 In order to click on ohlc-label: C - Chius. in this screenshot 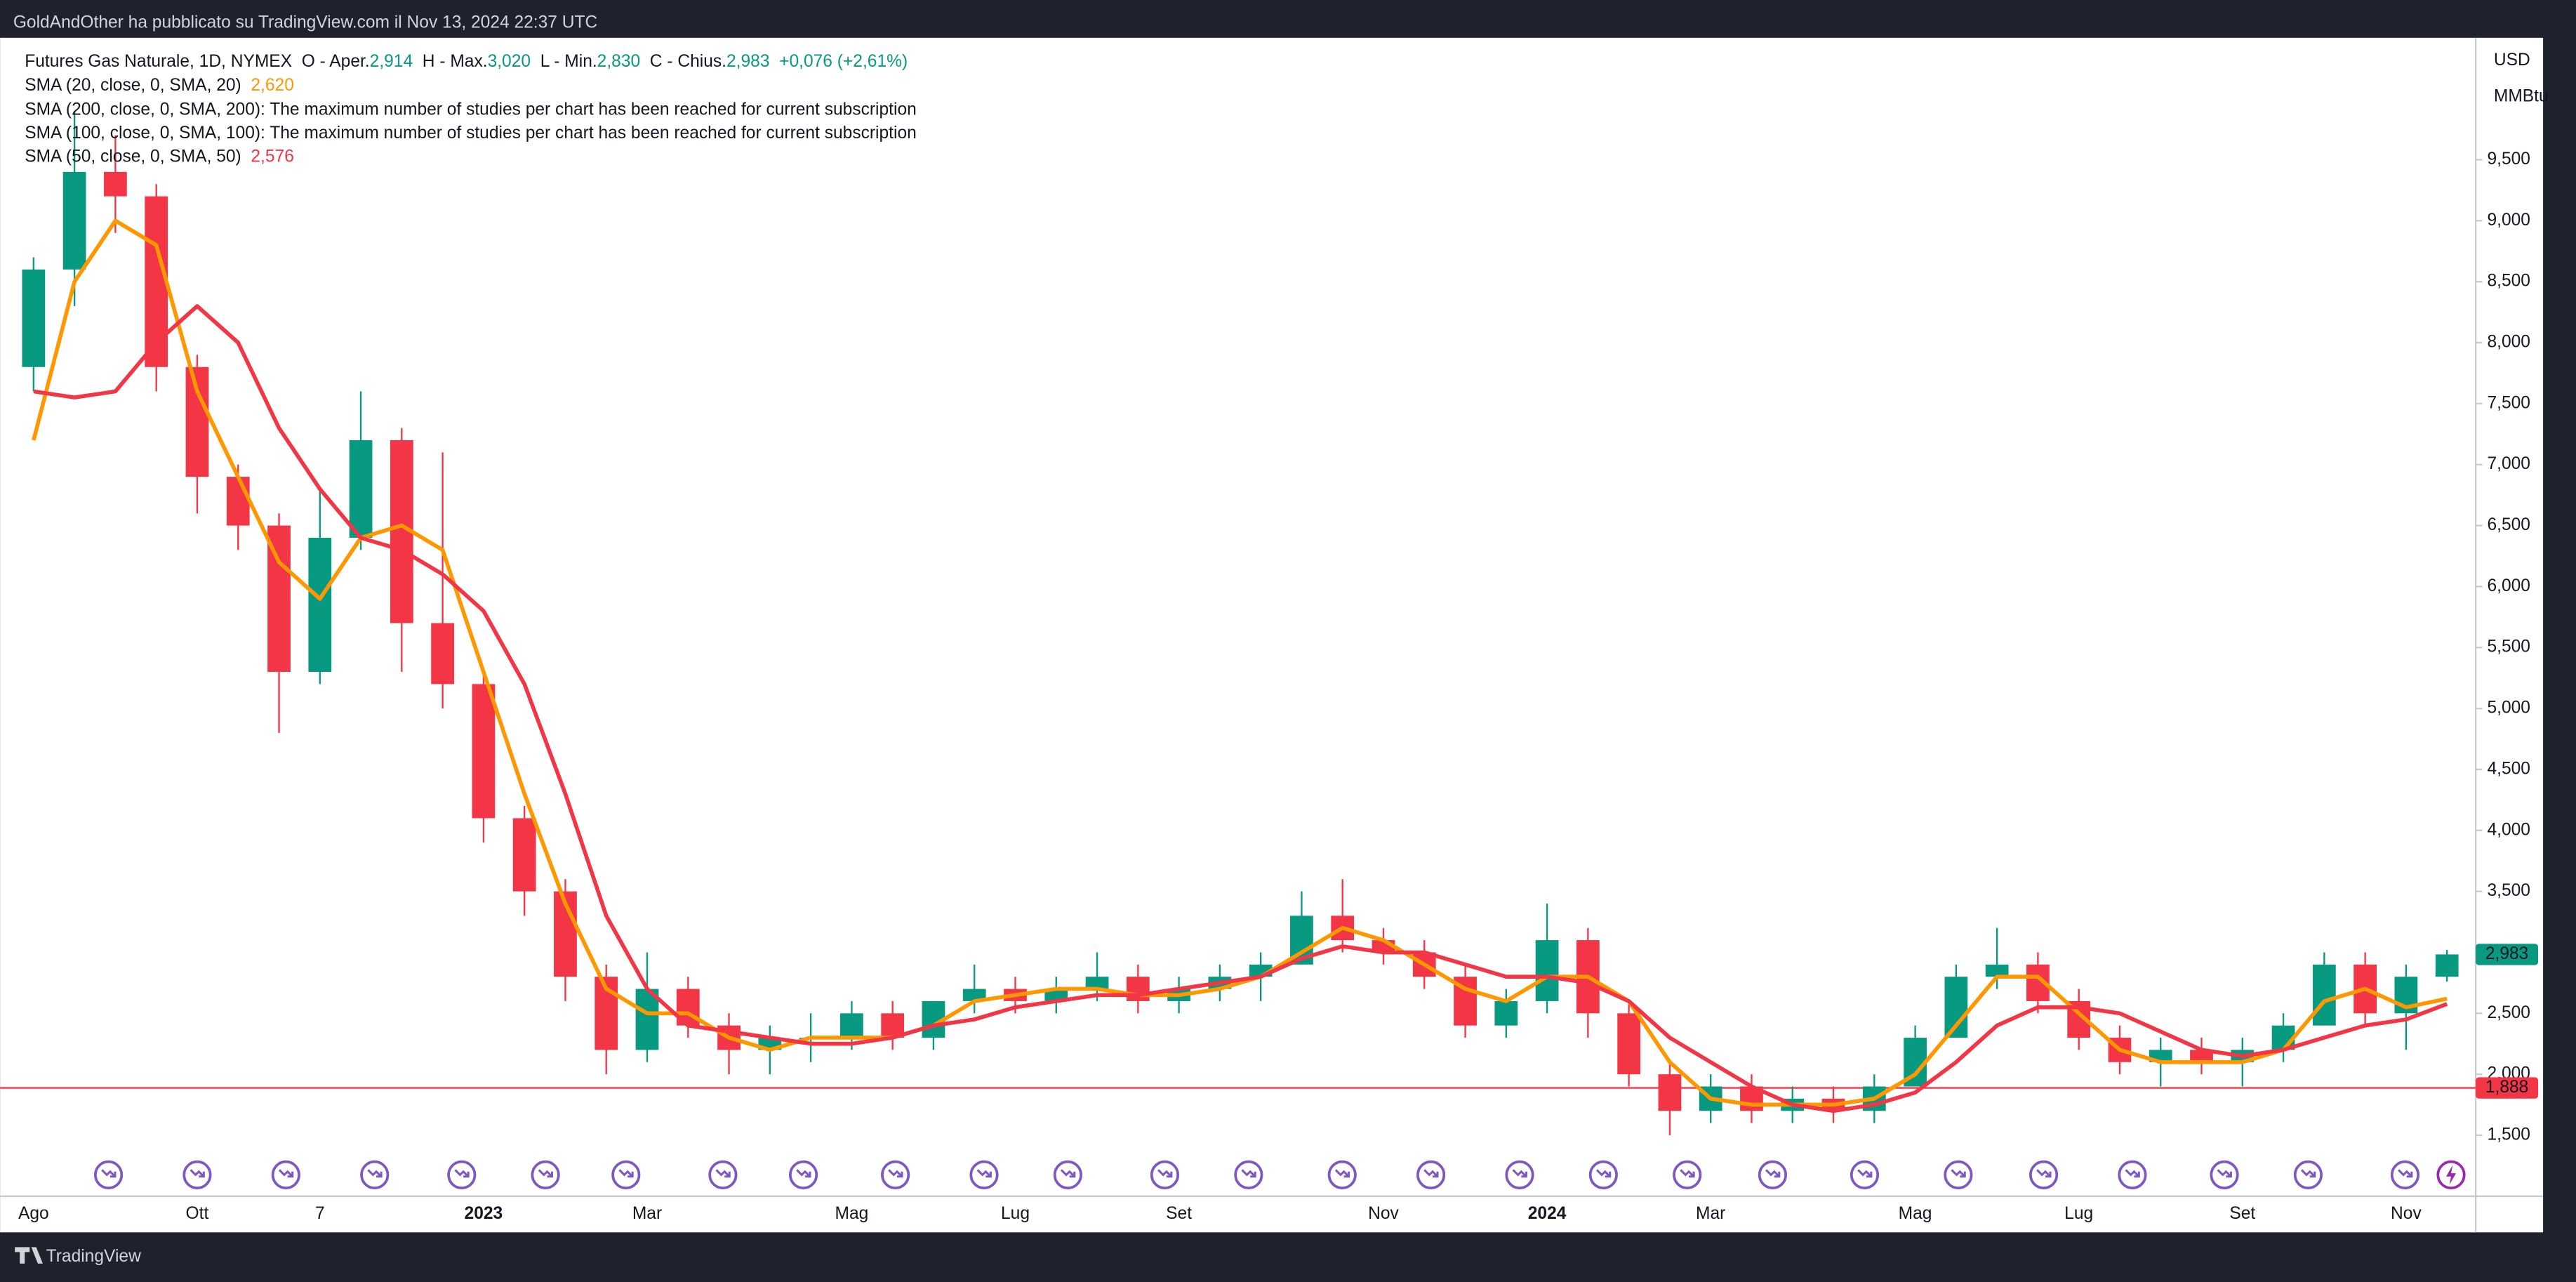, I will do `click(688, 61)`.